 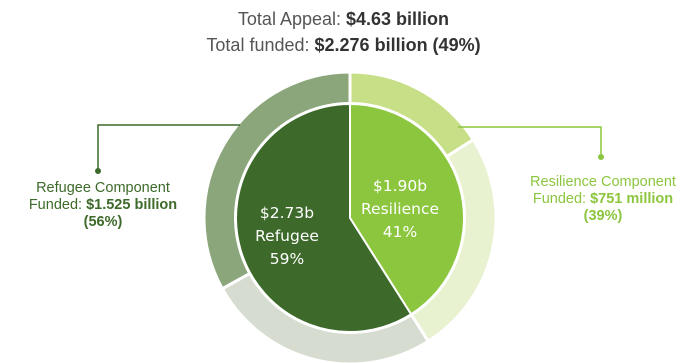 I want to click on slice-labels: $1.90b Resilience 41% $2.73b Refugee 59%, so click(x=347, y=222).